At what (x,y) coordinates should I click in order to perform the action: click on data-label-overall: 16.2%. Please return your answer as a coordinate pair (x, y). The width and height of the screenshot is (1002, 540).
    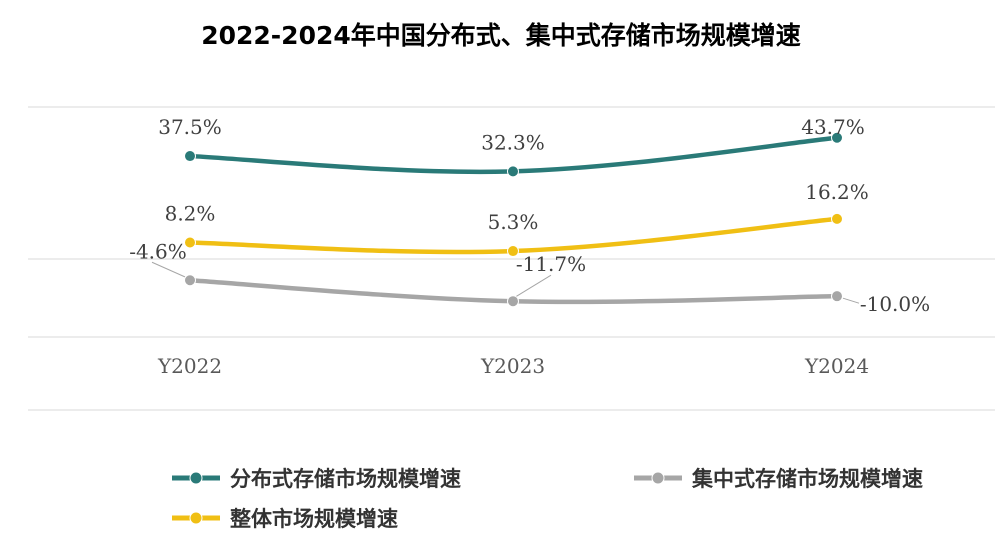
    Looking at the image, I should click on (837, 192).